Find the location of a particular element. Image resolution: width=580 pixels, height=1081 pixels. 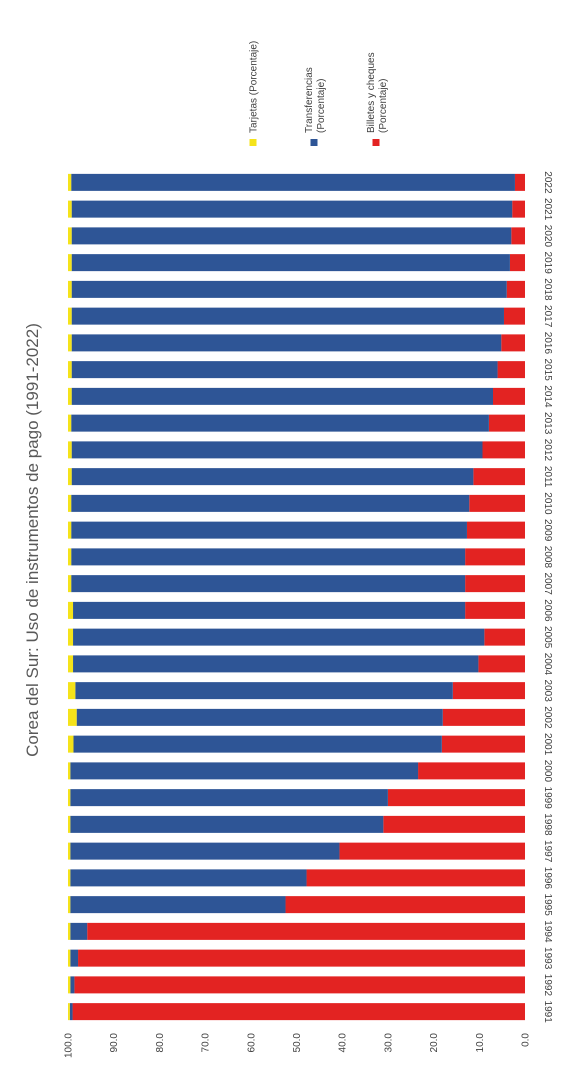

category-label: 2003 is located at coordinates (547, 691).